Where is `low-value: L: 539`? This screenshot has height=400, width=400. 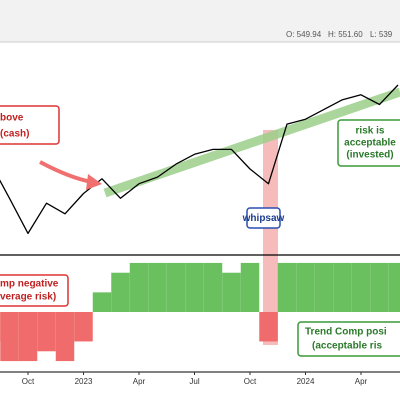 low-value: L: 539 is located at coordinates (381, 34).